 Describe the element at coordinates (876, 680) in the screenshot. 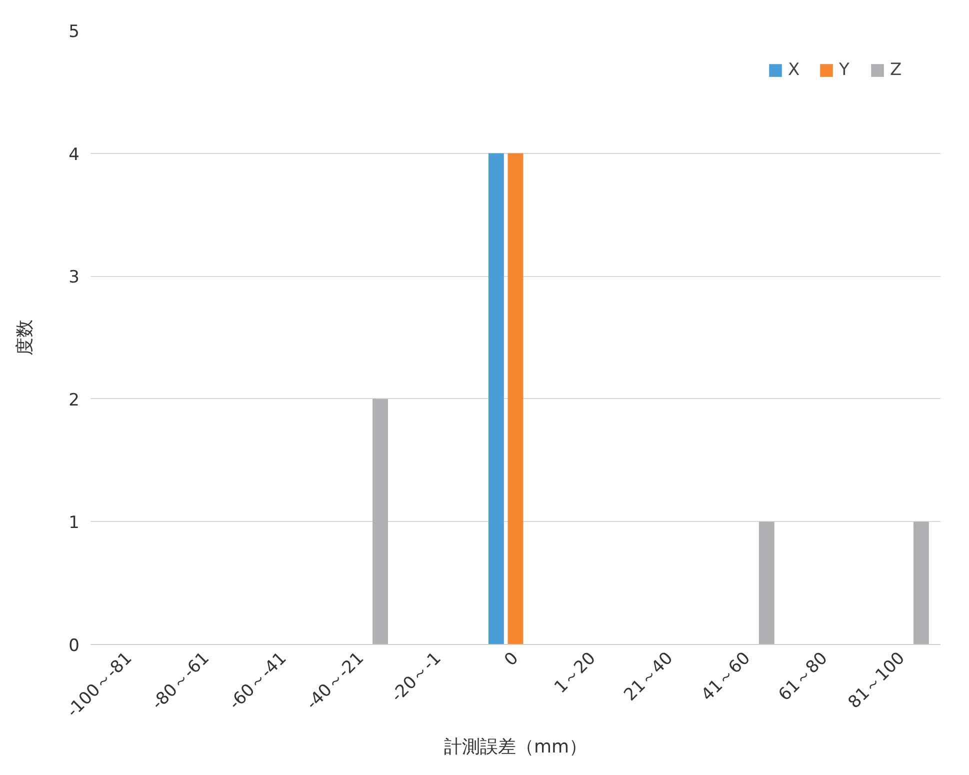

I see `x-tick-label: 81～100` at that location.